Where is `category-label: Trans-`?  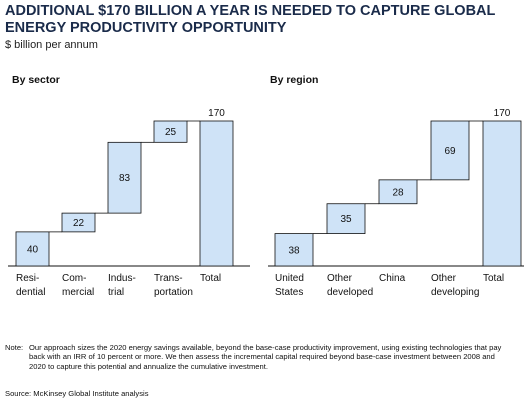 category-label: Trans- is located at coordinates (168, 278).